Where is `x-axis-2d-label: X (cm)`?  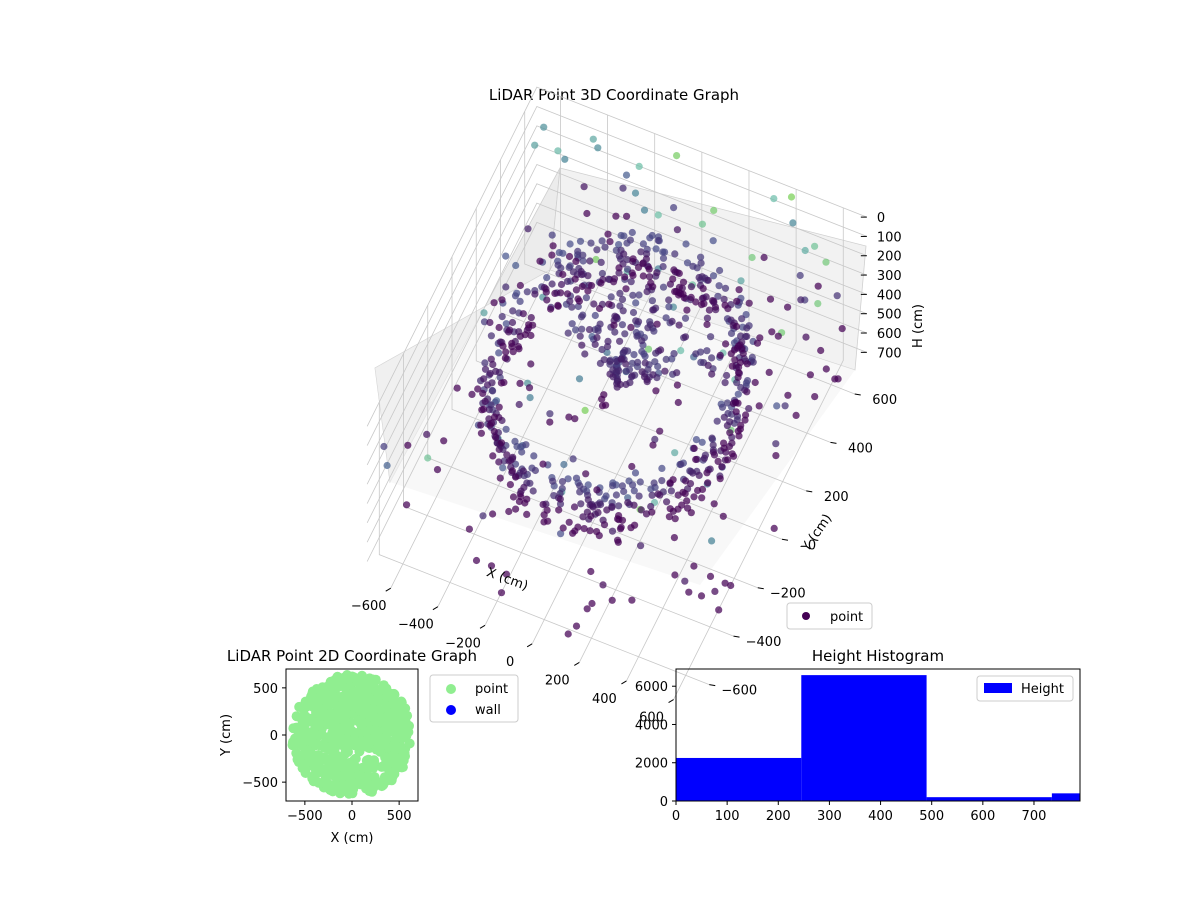 x-axis-2d-label: X (cm) is located at coordinates (352, 838).